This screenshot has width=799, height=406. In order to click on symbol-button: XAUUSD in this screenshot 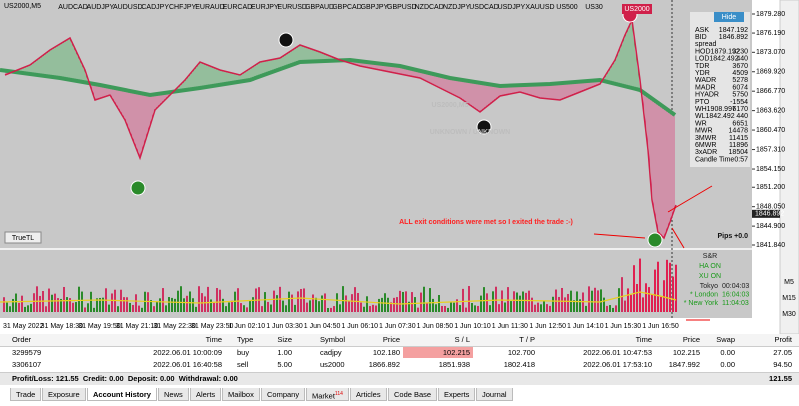, I will do `click(539, 7)`.